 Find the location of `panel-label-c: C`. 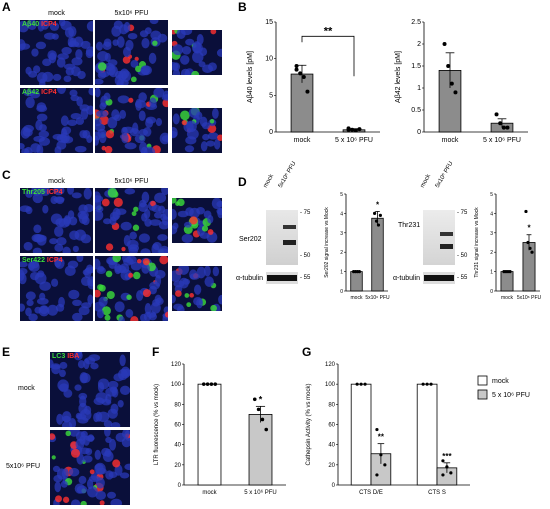

panel-label-c: C is located at coordinates (6, 175).